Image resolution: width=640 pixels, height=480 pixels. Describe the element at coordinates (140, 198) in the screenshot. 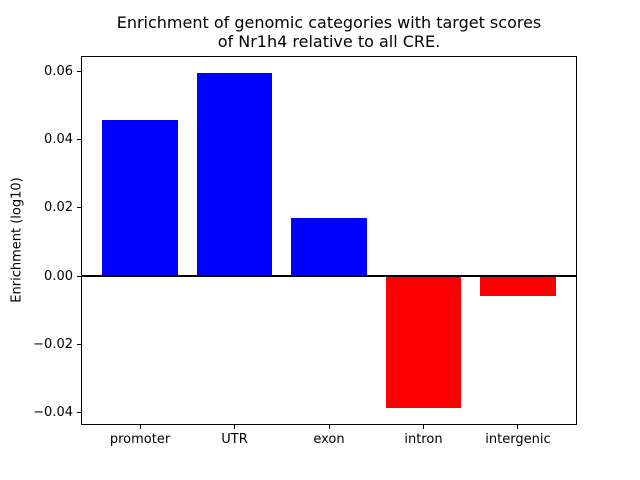

I see `bar-promoter` at that location.